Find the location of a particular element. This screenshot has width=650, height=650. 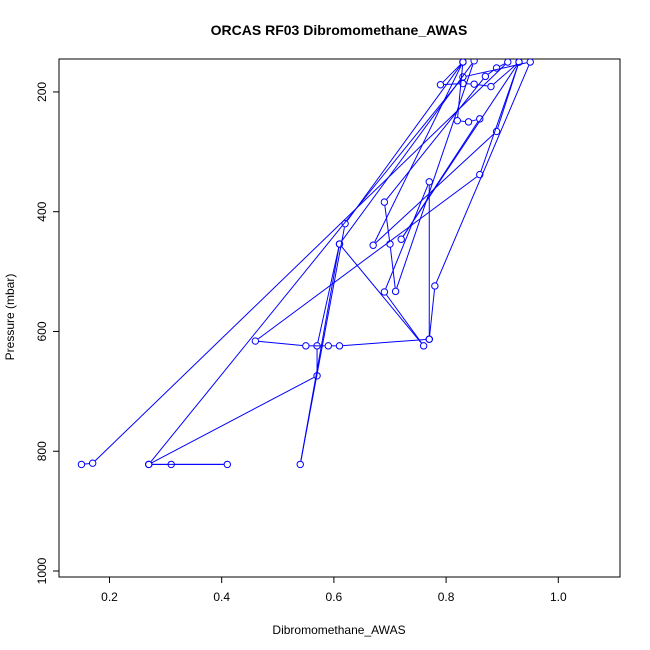

x-axis: 0.2 0.4 0.6 0.8 1.0 is located at coordinates (334, 590).